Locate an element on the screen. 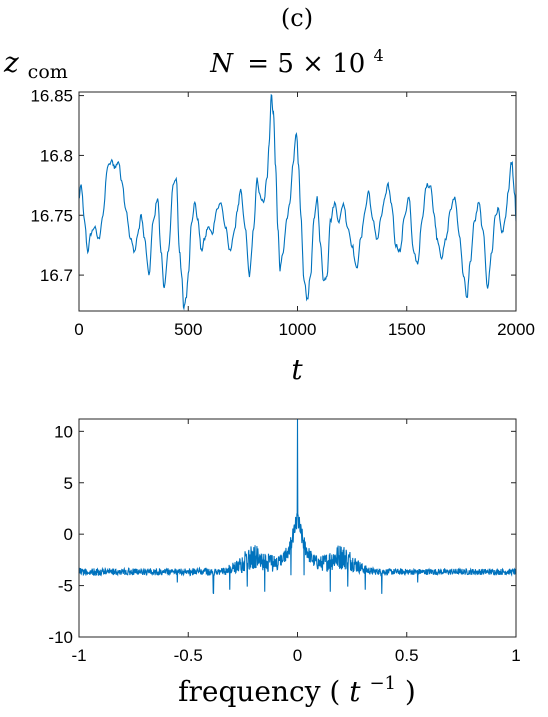 The height and width of the screenshot is (717, 548). top-xtick-label: 1500 is located at coordinates (407, 329).